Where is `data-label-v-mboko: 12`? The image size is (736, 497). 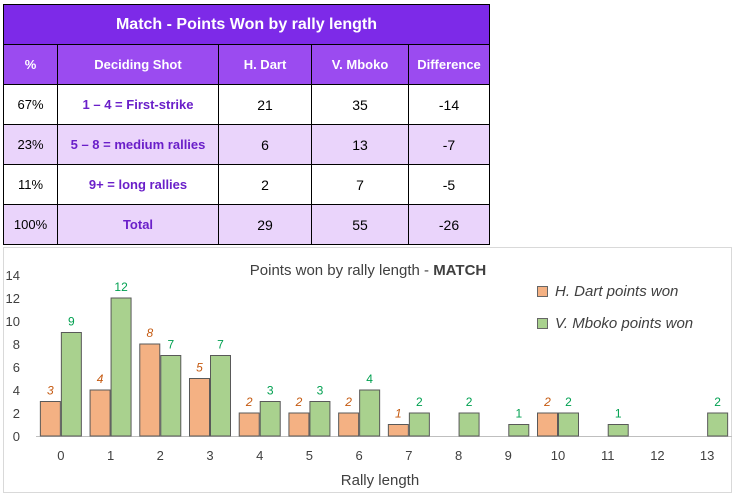 data-label-v-mboko: 12 is located at coordinates (121, 287).